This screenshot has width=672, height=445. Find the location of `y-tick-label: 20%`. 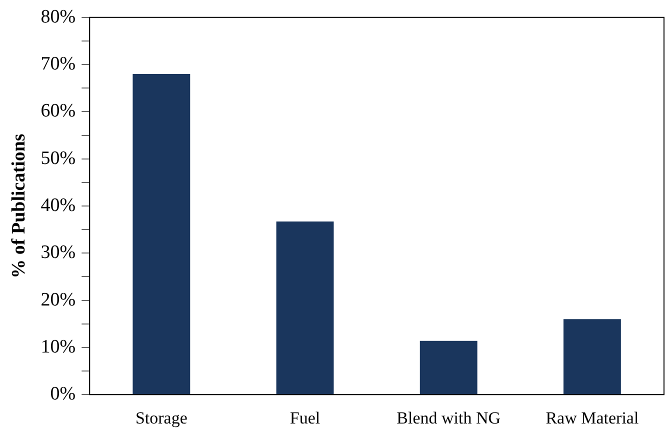

y-tick-label: 20% is located at coordinates (58, 299).